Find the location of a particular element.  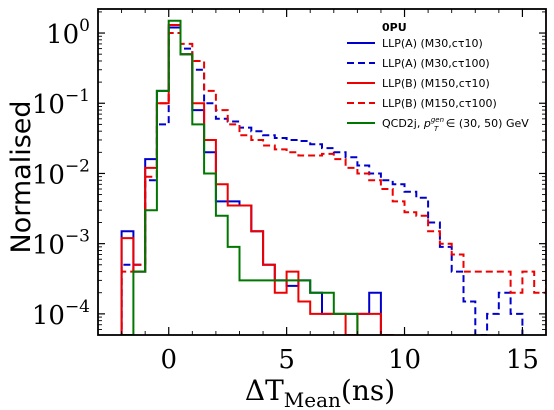

legend-entry: LLP(A) (M30,cτ10) is located at coordinates (432, 43).